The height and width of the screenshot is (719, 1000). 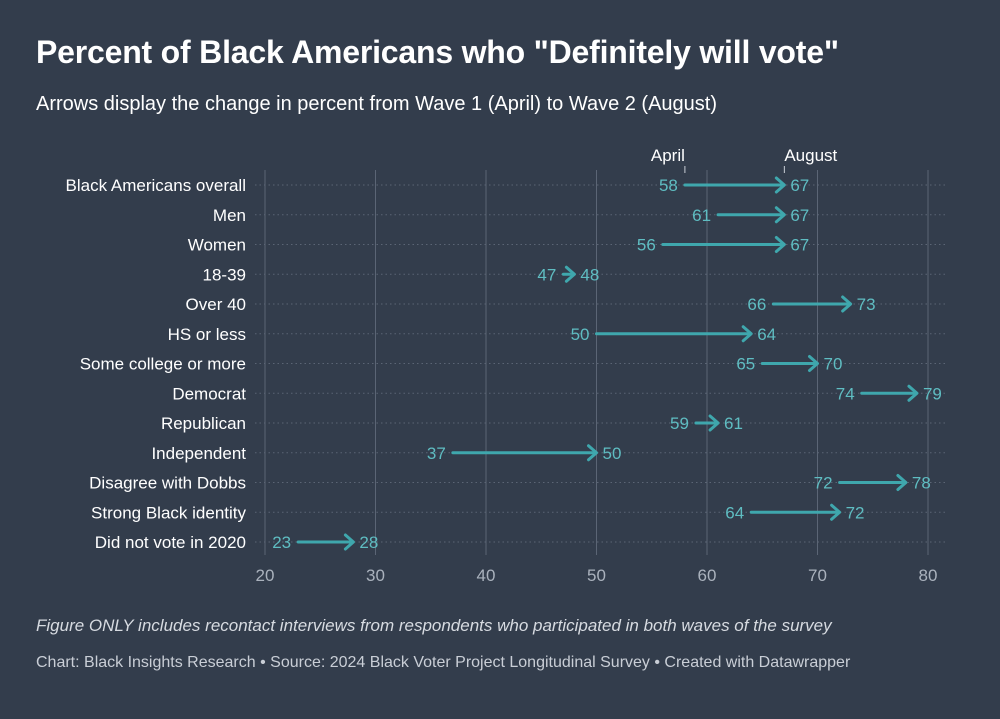 What do you see at coordinates (436, 453) in the screenshot?
I see `april-value-label: 37` at bounding box center [436, 453].